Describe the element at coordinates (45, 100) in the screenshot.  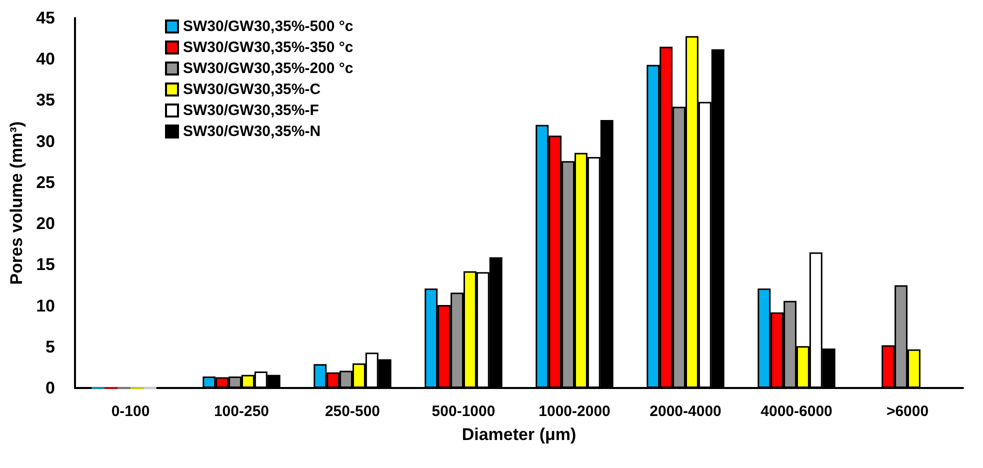
I see `y-tick-label: 35` at that location.